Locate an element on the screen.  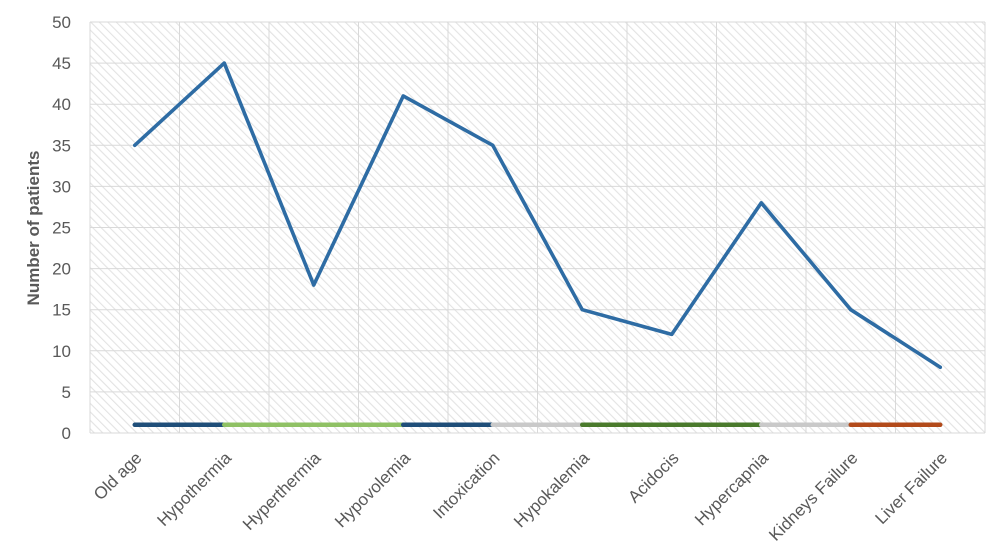
x-tick-label: Hypovolemia is located at coordinates (372, 489).